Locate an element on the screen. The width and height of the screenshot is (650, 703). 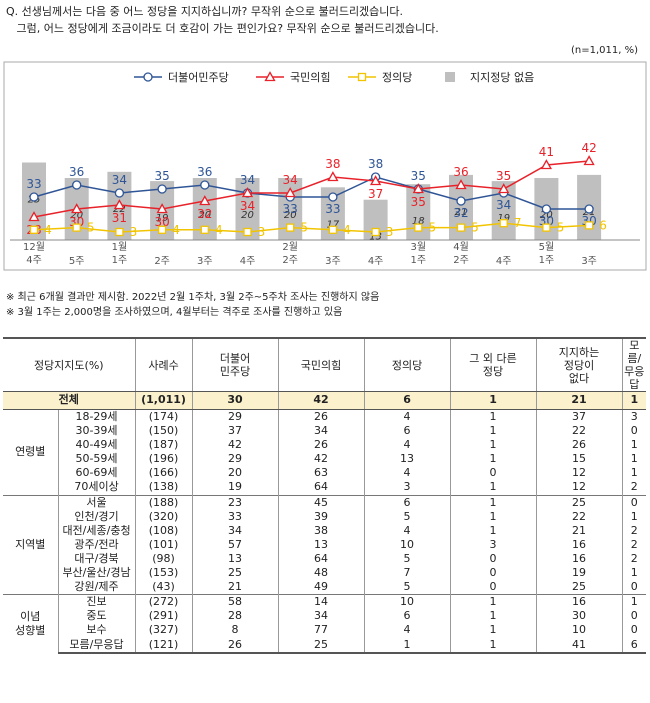
table-cell: 13 is located at coordinates (321, 544).